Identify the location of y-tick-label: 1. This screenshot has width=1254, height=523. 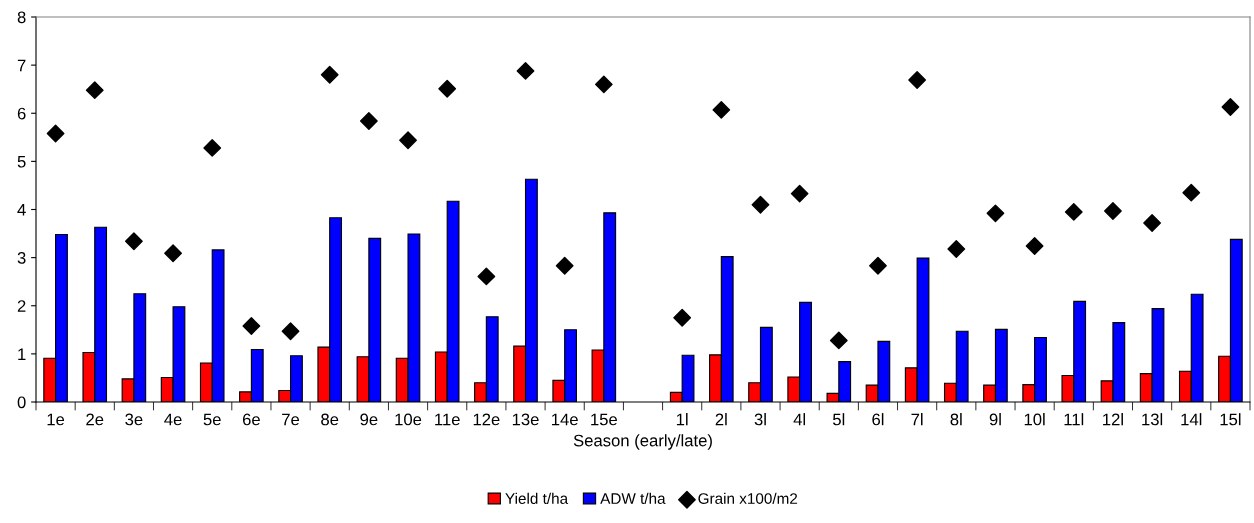
(22, 354).